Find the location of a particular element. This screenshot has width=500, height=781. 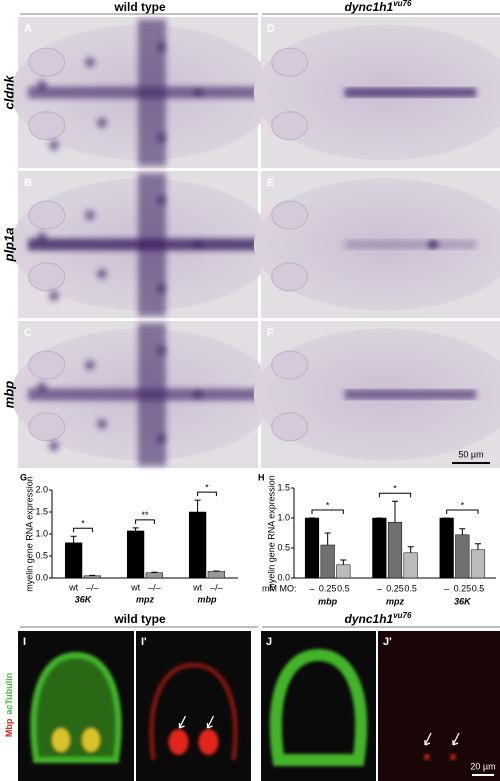

stain-label: Mbp acTubulin is located at coordinates (9, 705).